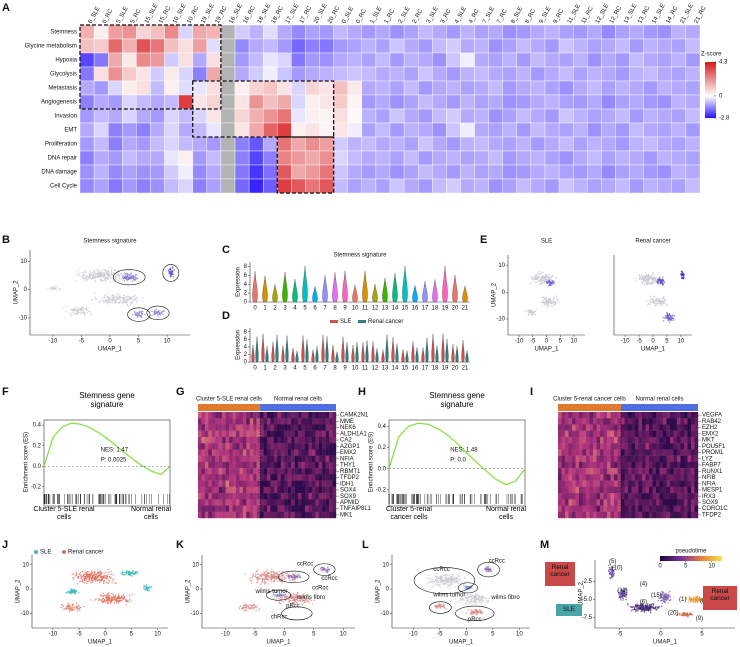 The height and width of the screenshot is (647, 740). Describe the element at coordinates (457, 400) in the screenshot. I see `panel-title-box: Stemness gene signature` at that location.